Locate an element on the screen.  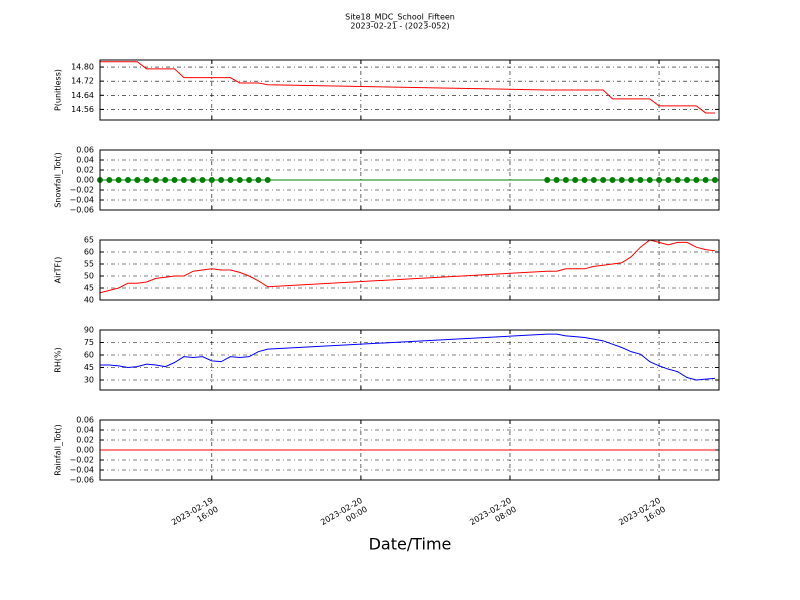
y-axis-label: Snowfall_Tot() is located at coordinates (58, 180).